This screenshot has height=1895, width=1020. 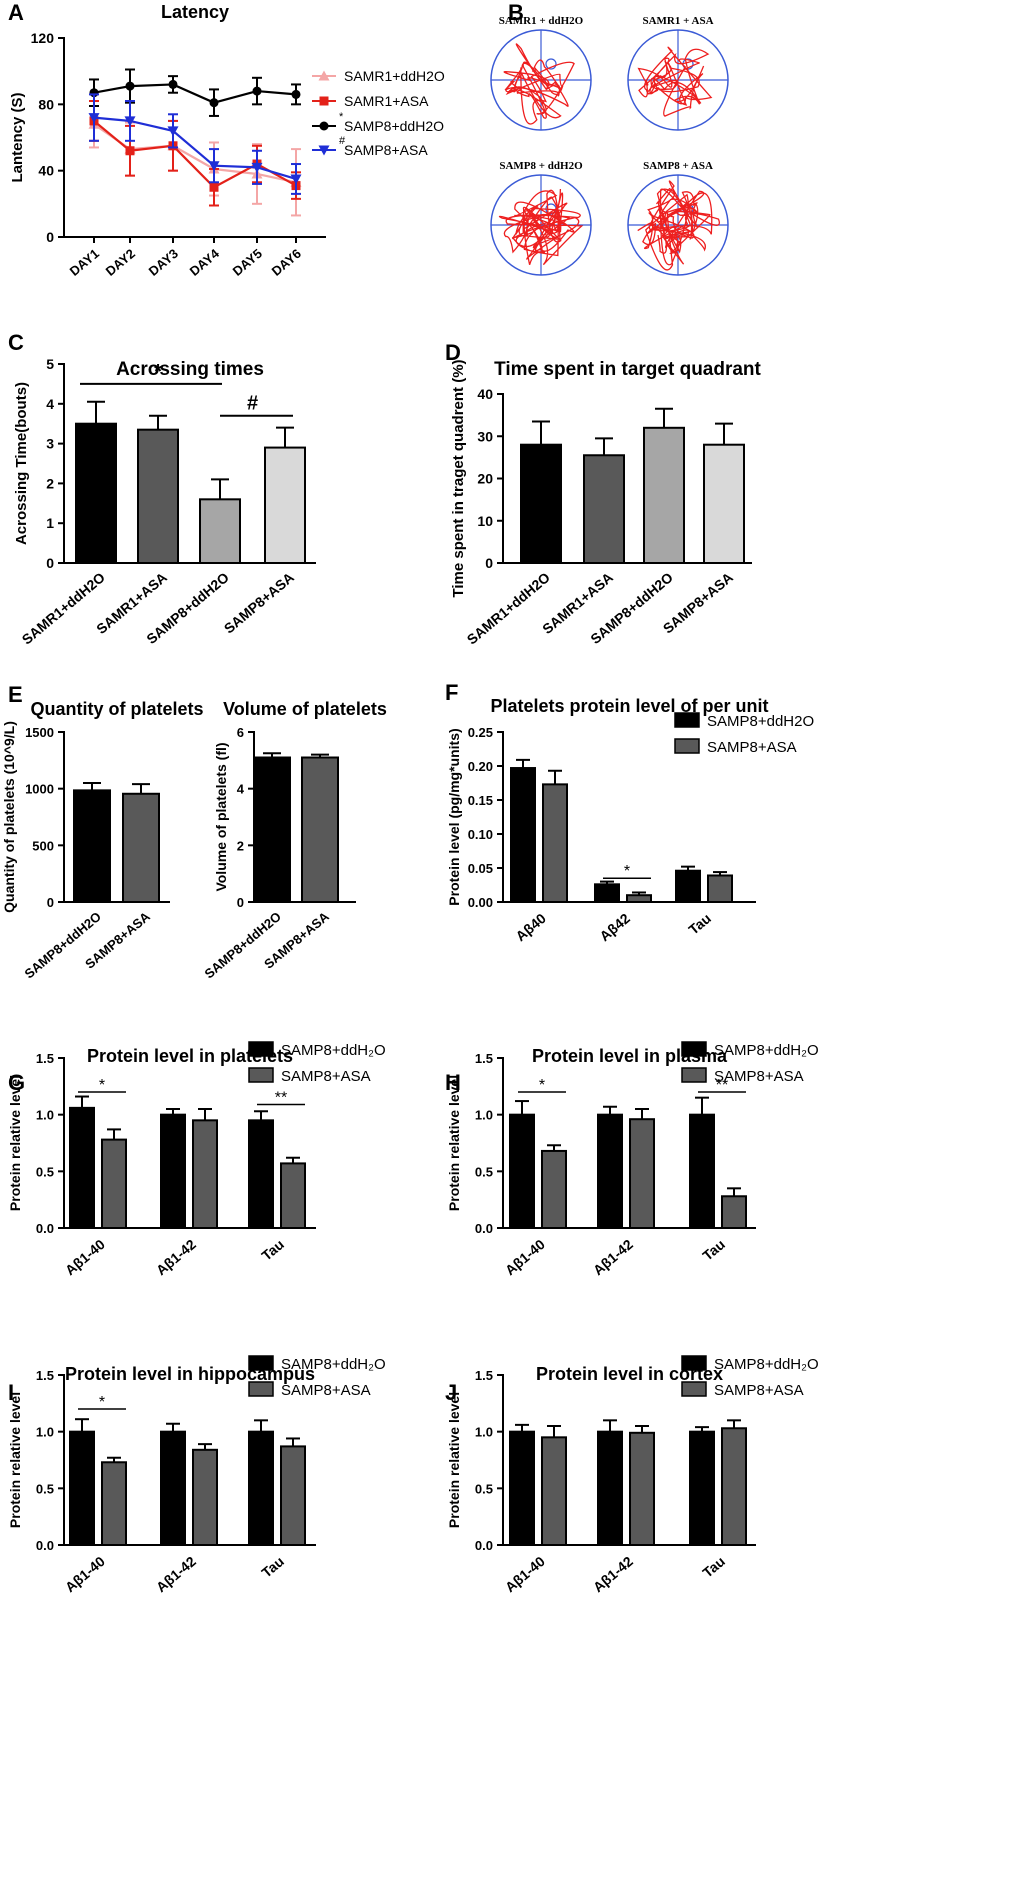 I want to click on significance-label: **, so click(x=722, y=1085).